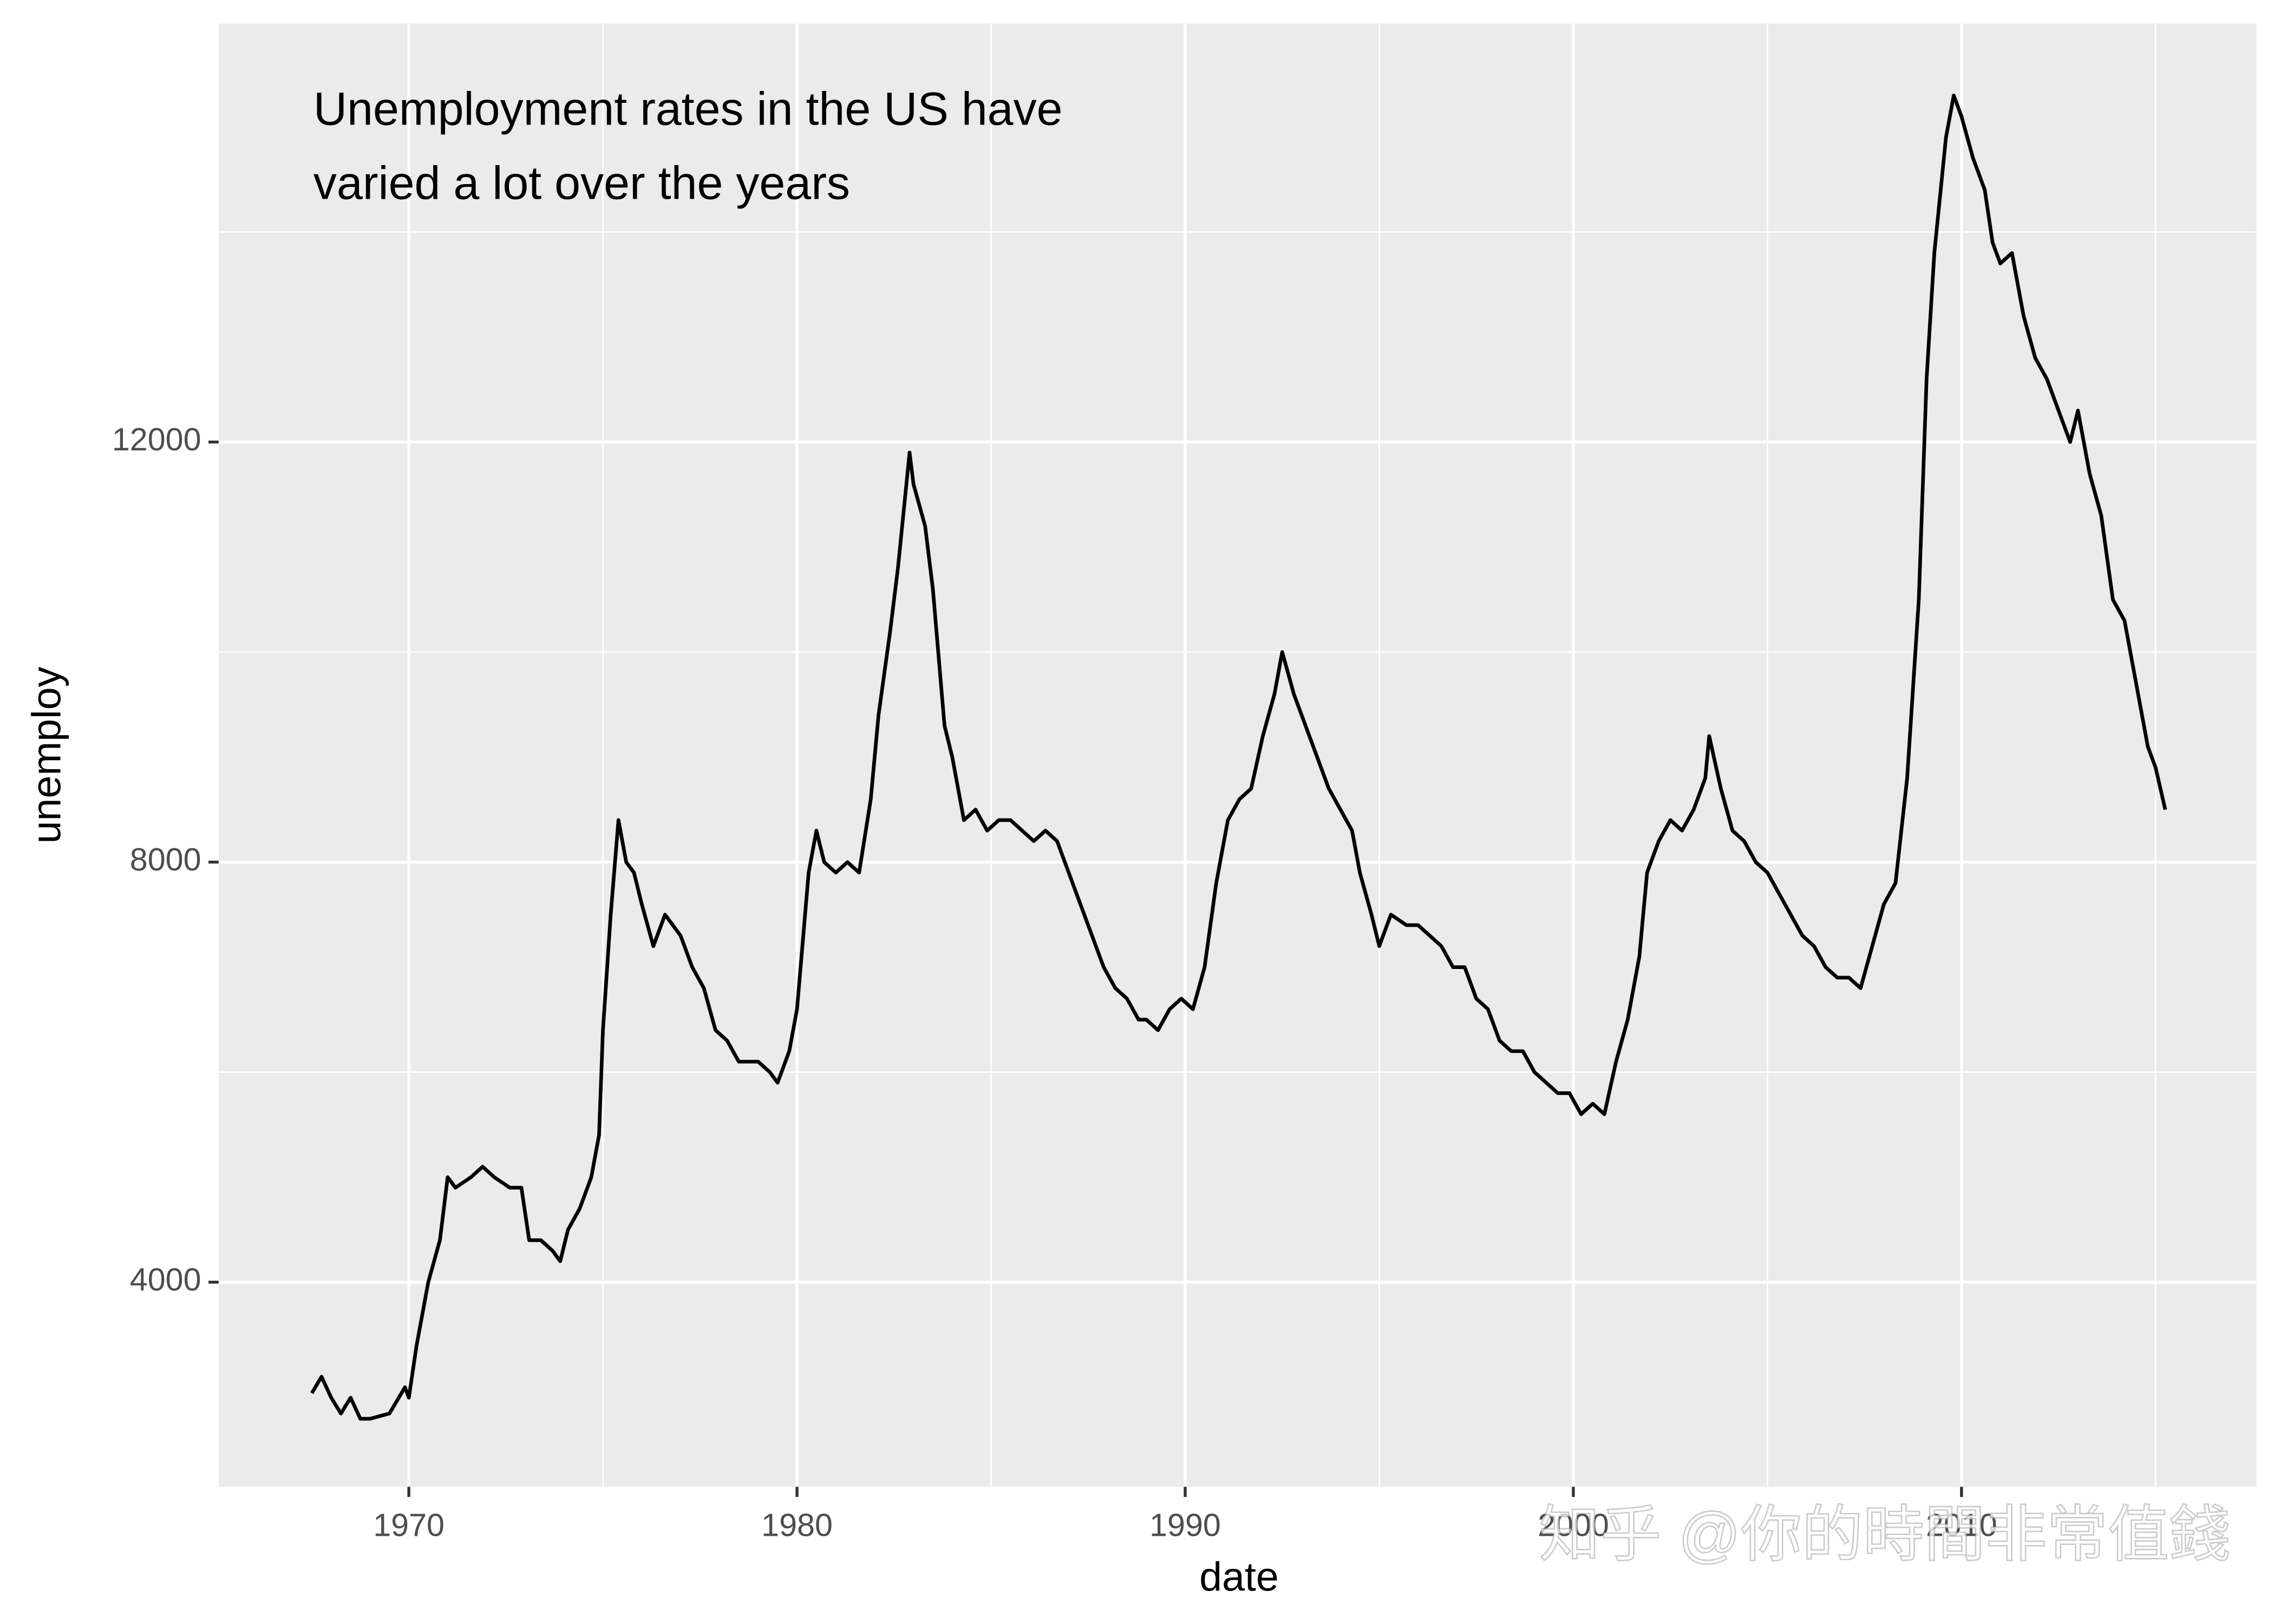  What do you see at coordinates (1962, 1525) in the screenshot?
I see `x-tick-label: 2010` at bounding box center [1962, 1525].